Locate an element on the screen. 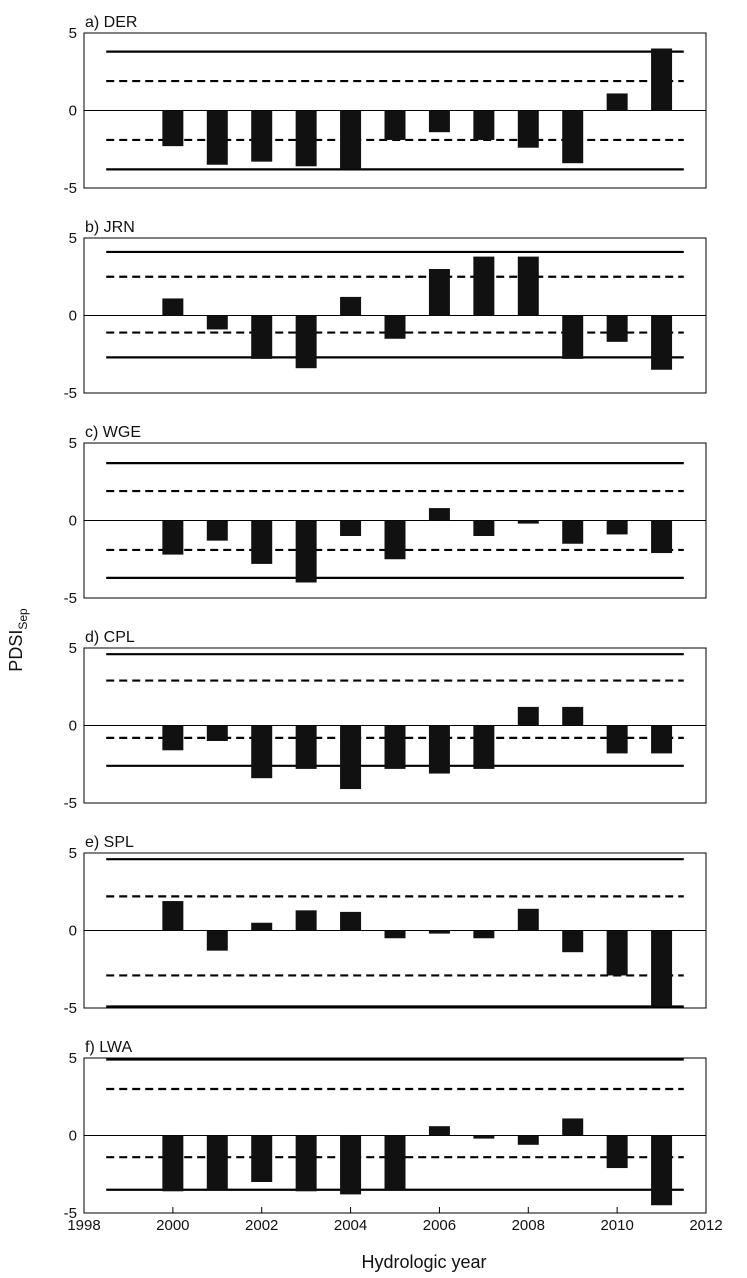 This screenshot has height=1278, width=747. x-tick-label: 1998 is located at coordinates (83, 1225).